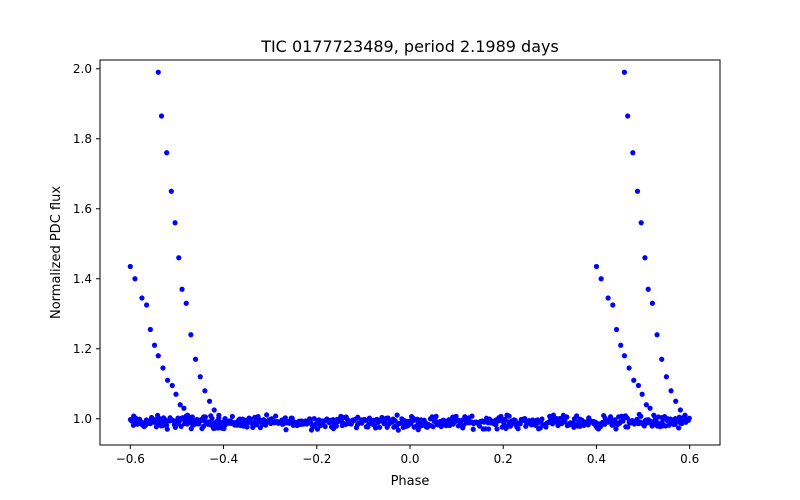 This screenshot has width=800, height=500. Describe the element at coordinates (223, 459) in the screenshot. I see `x-tick-label: −0.4` at that location.